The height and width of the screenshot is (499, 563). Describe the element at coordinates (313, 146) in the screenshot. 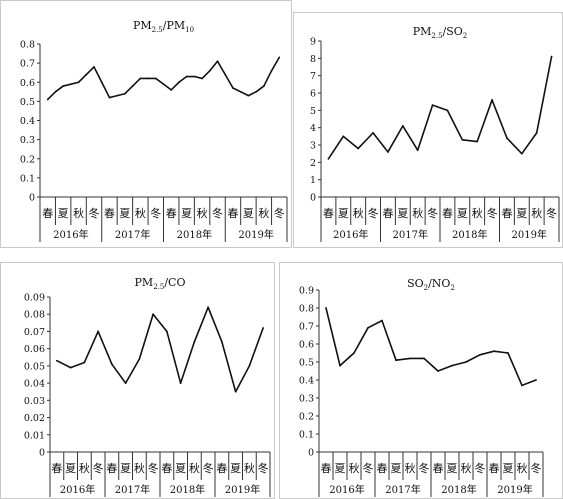

I see `y-tick-label: 3` at that location.